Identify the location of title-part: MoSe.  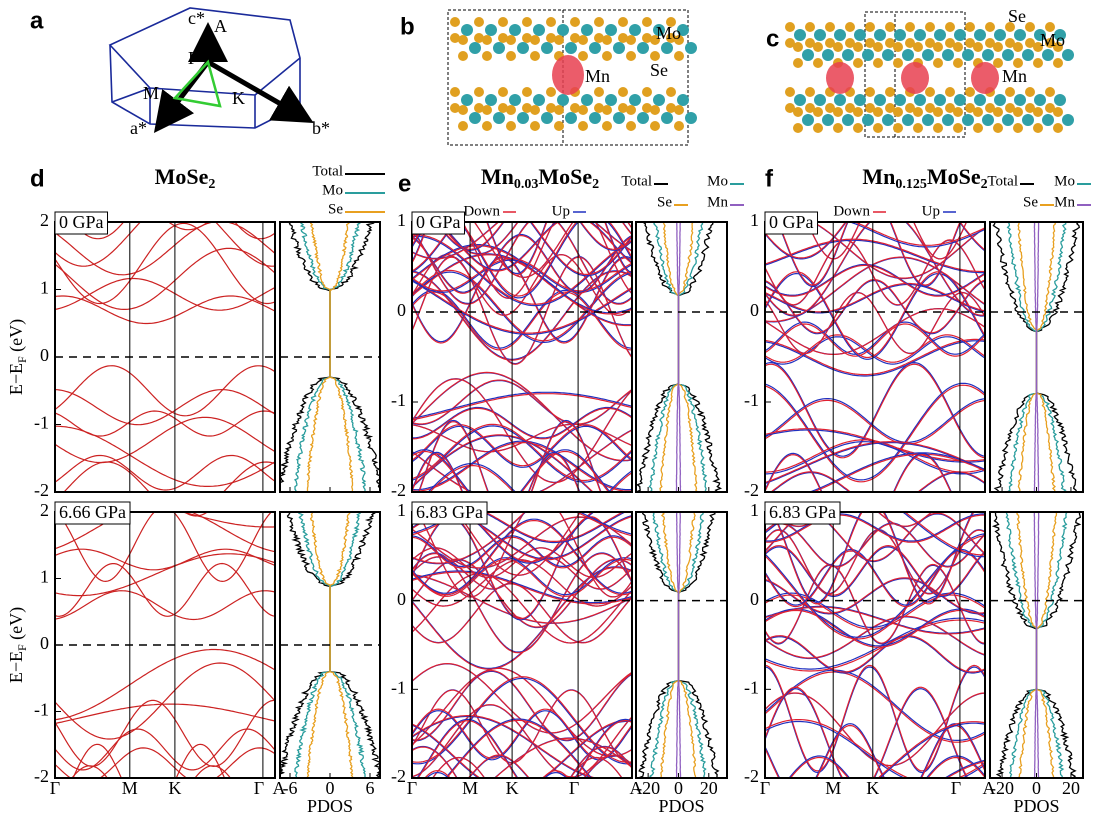
(182, 176).